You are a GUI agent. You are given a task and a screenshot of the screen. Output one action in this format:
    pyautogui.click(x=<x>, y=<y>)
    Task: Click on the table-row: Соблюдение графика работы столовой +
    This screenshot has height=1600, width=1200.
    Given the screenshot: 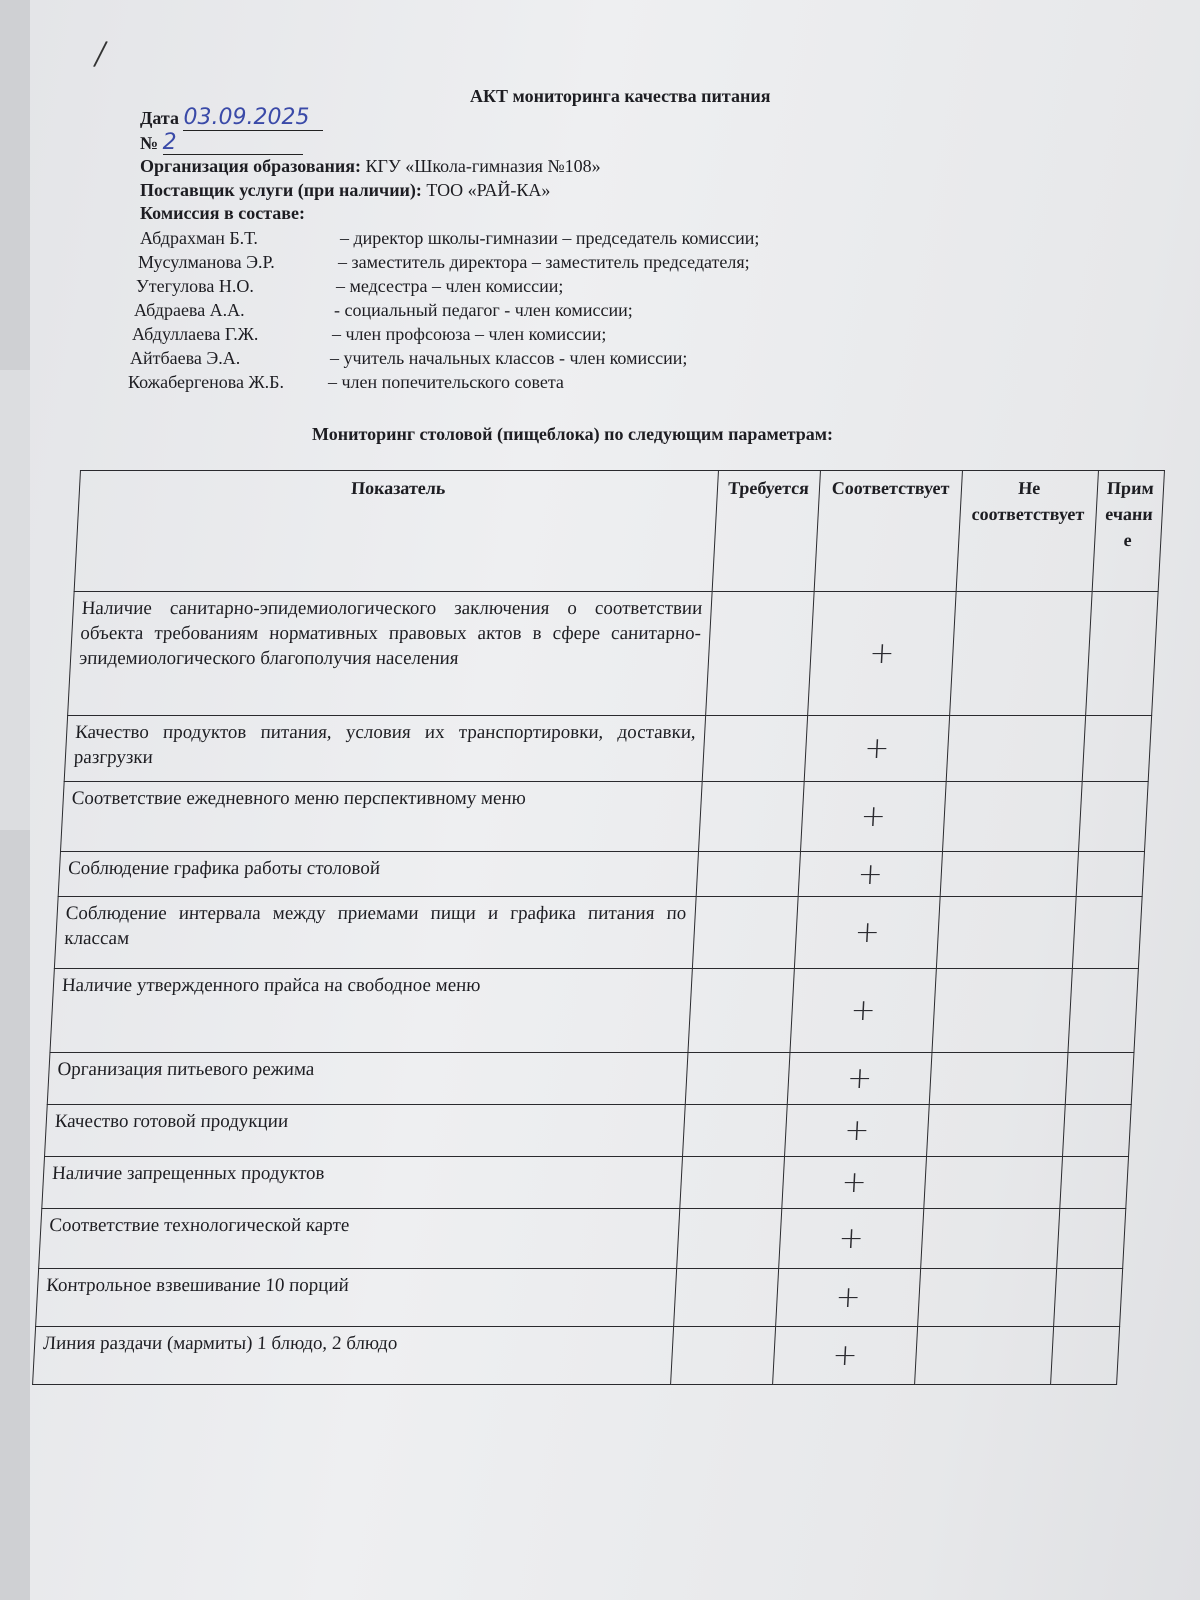 What is the action you would take?
    pyautogui.click(x=601, y=874)
    